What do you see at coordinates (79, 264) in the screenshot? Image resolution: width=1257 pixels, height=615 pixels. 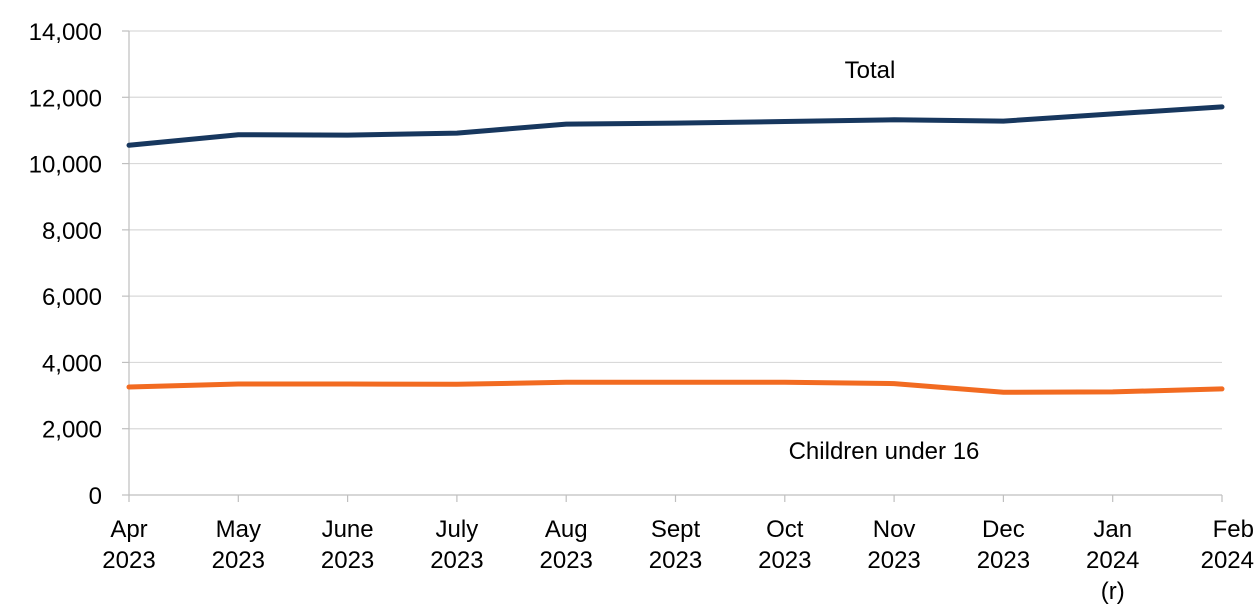 I see `y-axis-ticks: 0 2,000 4,000 6,000 8,000 10,000 12,000 14,000` at bounding box center [79, 264].